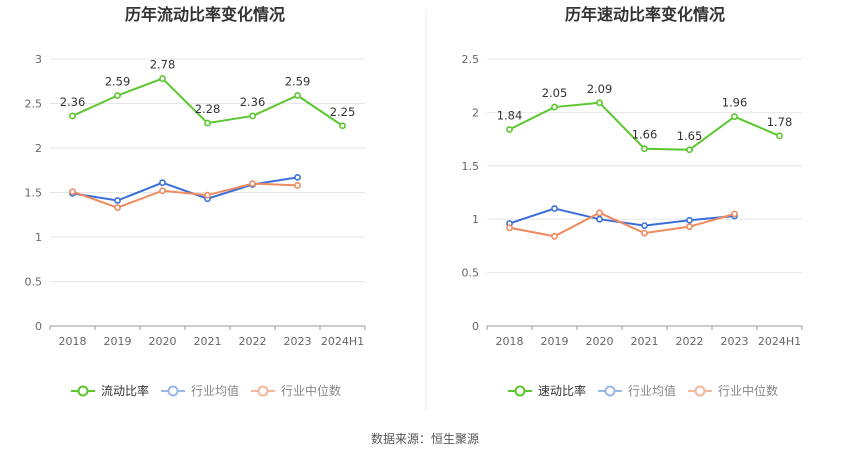  What do you see at coordinates (645, 14) in the screenshot?
I see `chart-title: 历年速动比率变化情况` at bounding box center [645, 14].